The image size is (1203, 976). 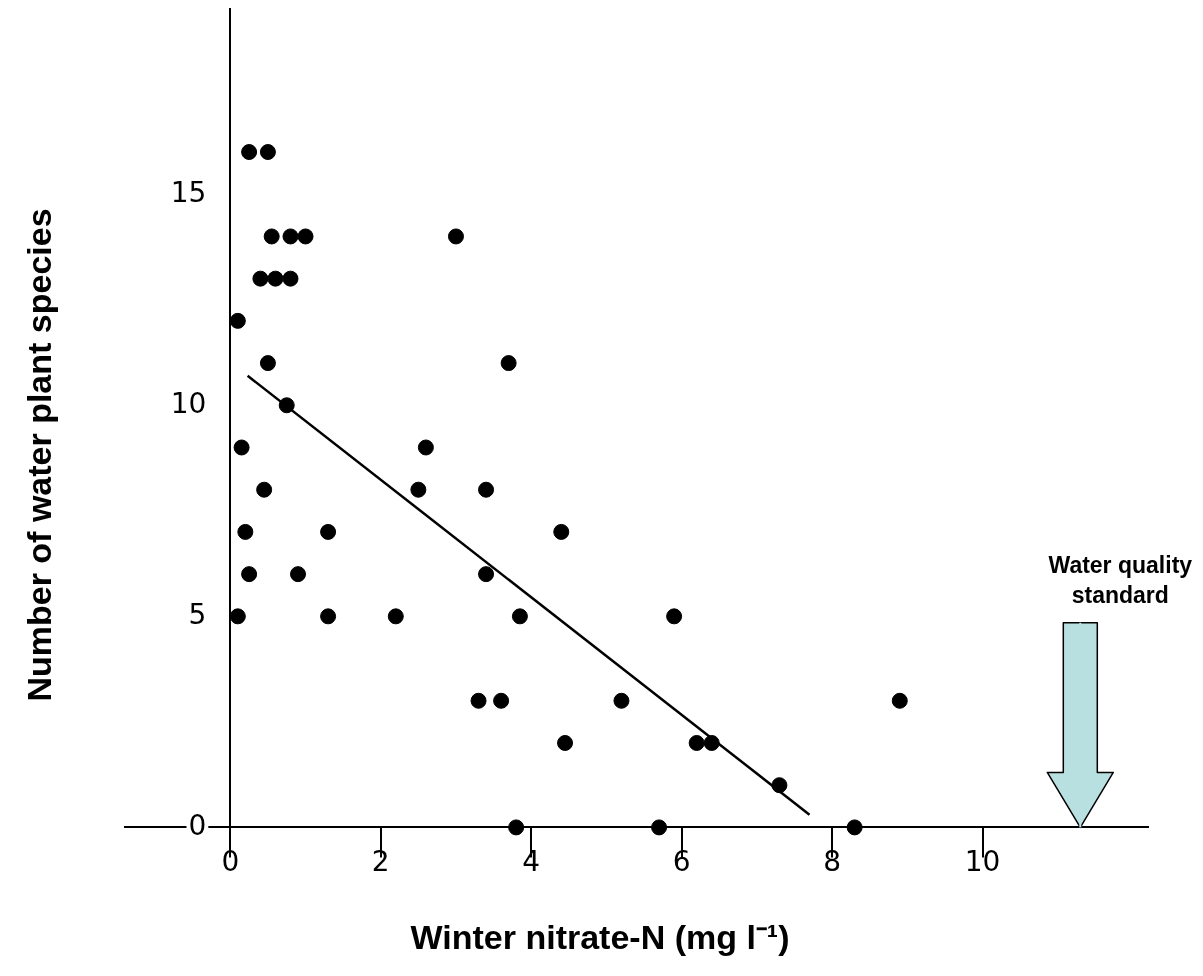 I want to click on x-tick-label: 8, so click(x=832, y=862).